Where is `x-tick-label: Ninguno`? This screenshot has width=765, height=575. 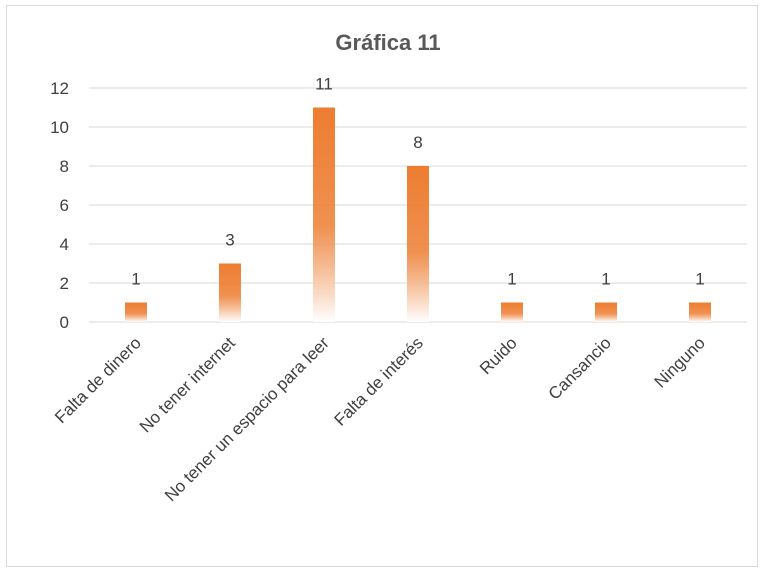 x-tick-label: Ninguno is located at coordinates (680, 362).